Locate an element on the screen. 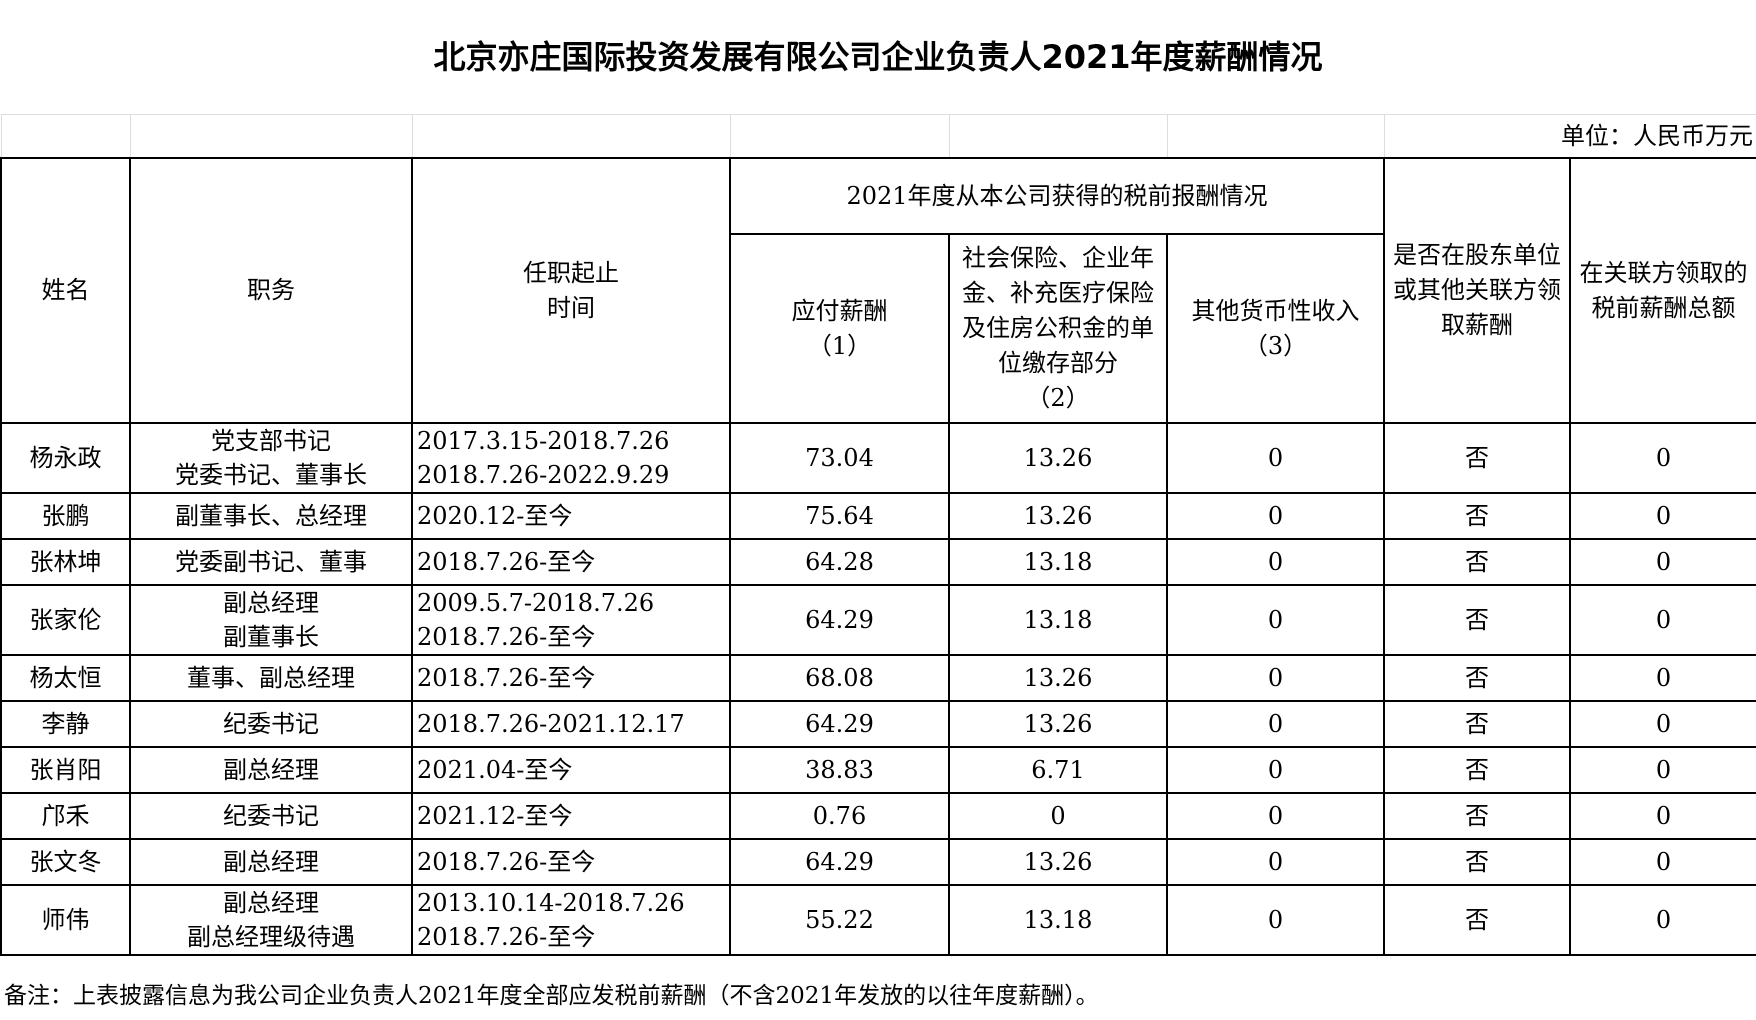 The width and height of the screenshot is (1756, 1020). cell-name: 杨太恒 is located at coordinates (65, 678).